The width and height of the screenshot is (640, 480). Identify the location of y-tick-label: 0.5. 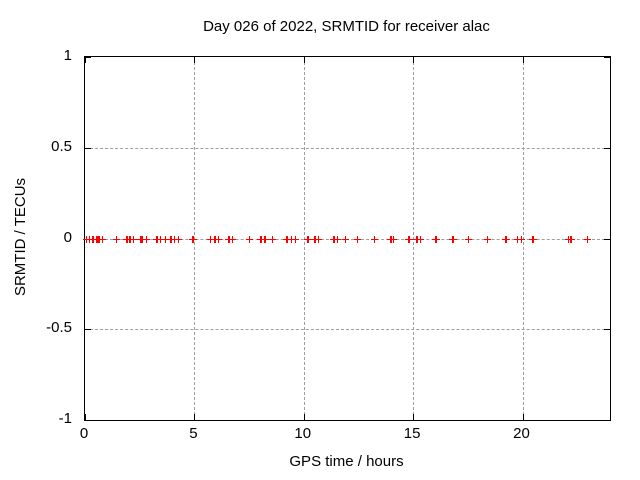
(61, 146).